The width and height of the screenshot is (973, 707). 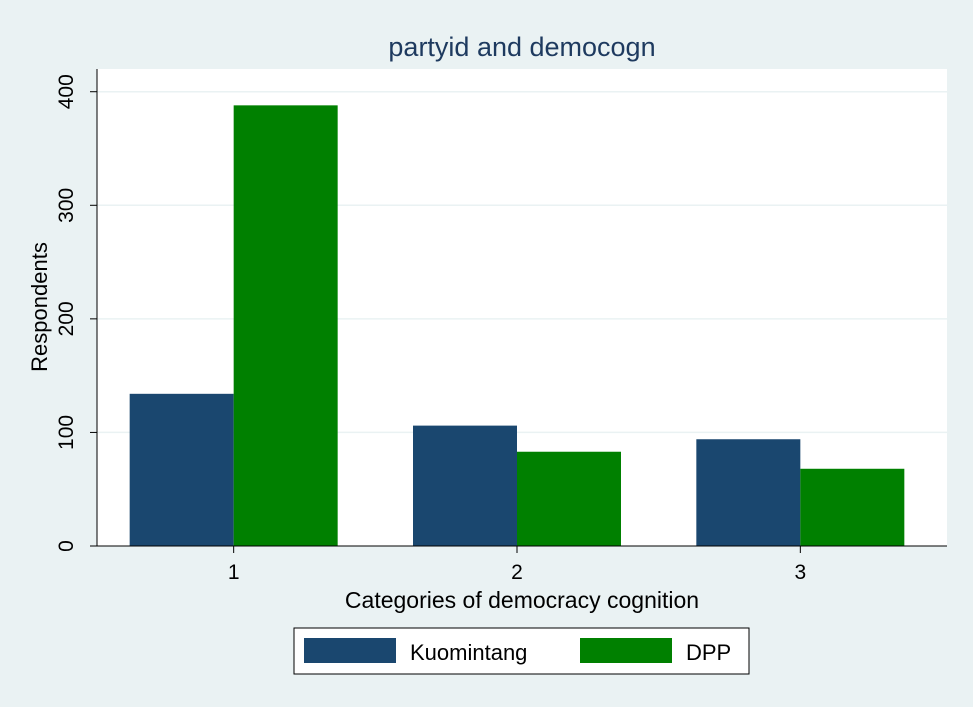 What do you see at coordinates (66, 546) in the screenshot?
I see `y-tick-label: 0` at bounding box center [66, 546].